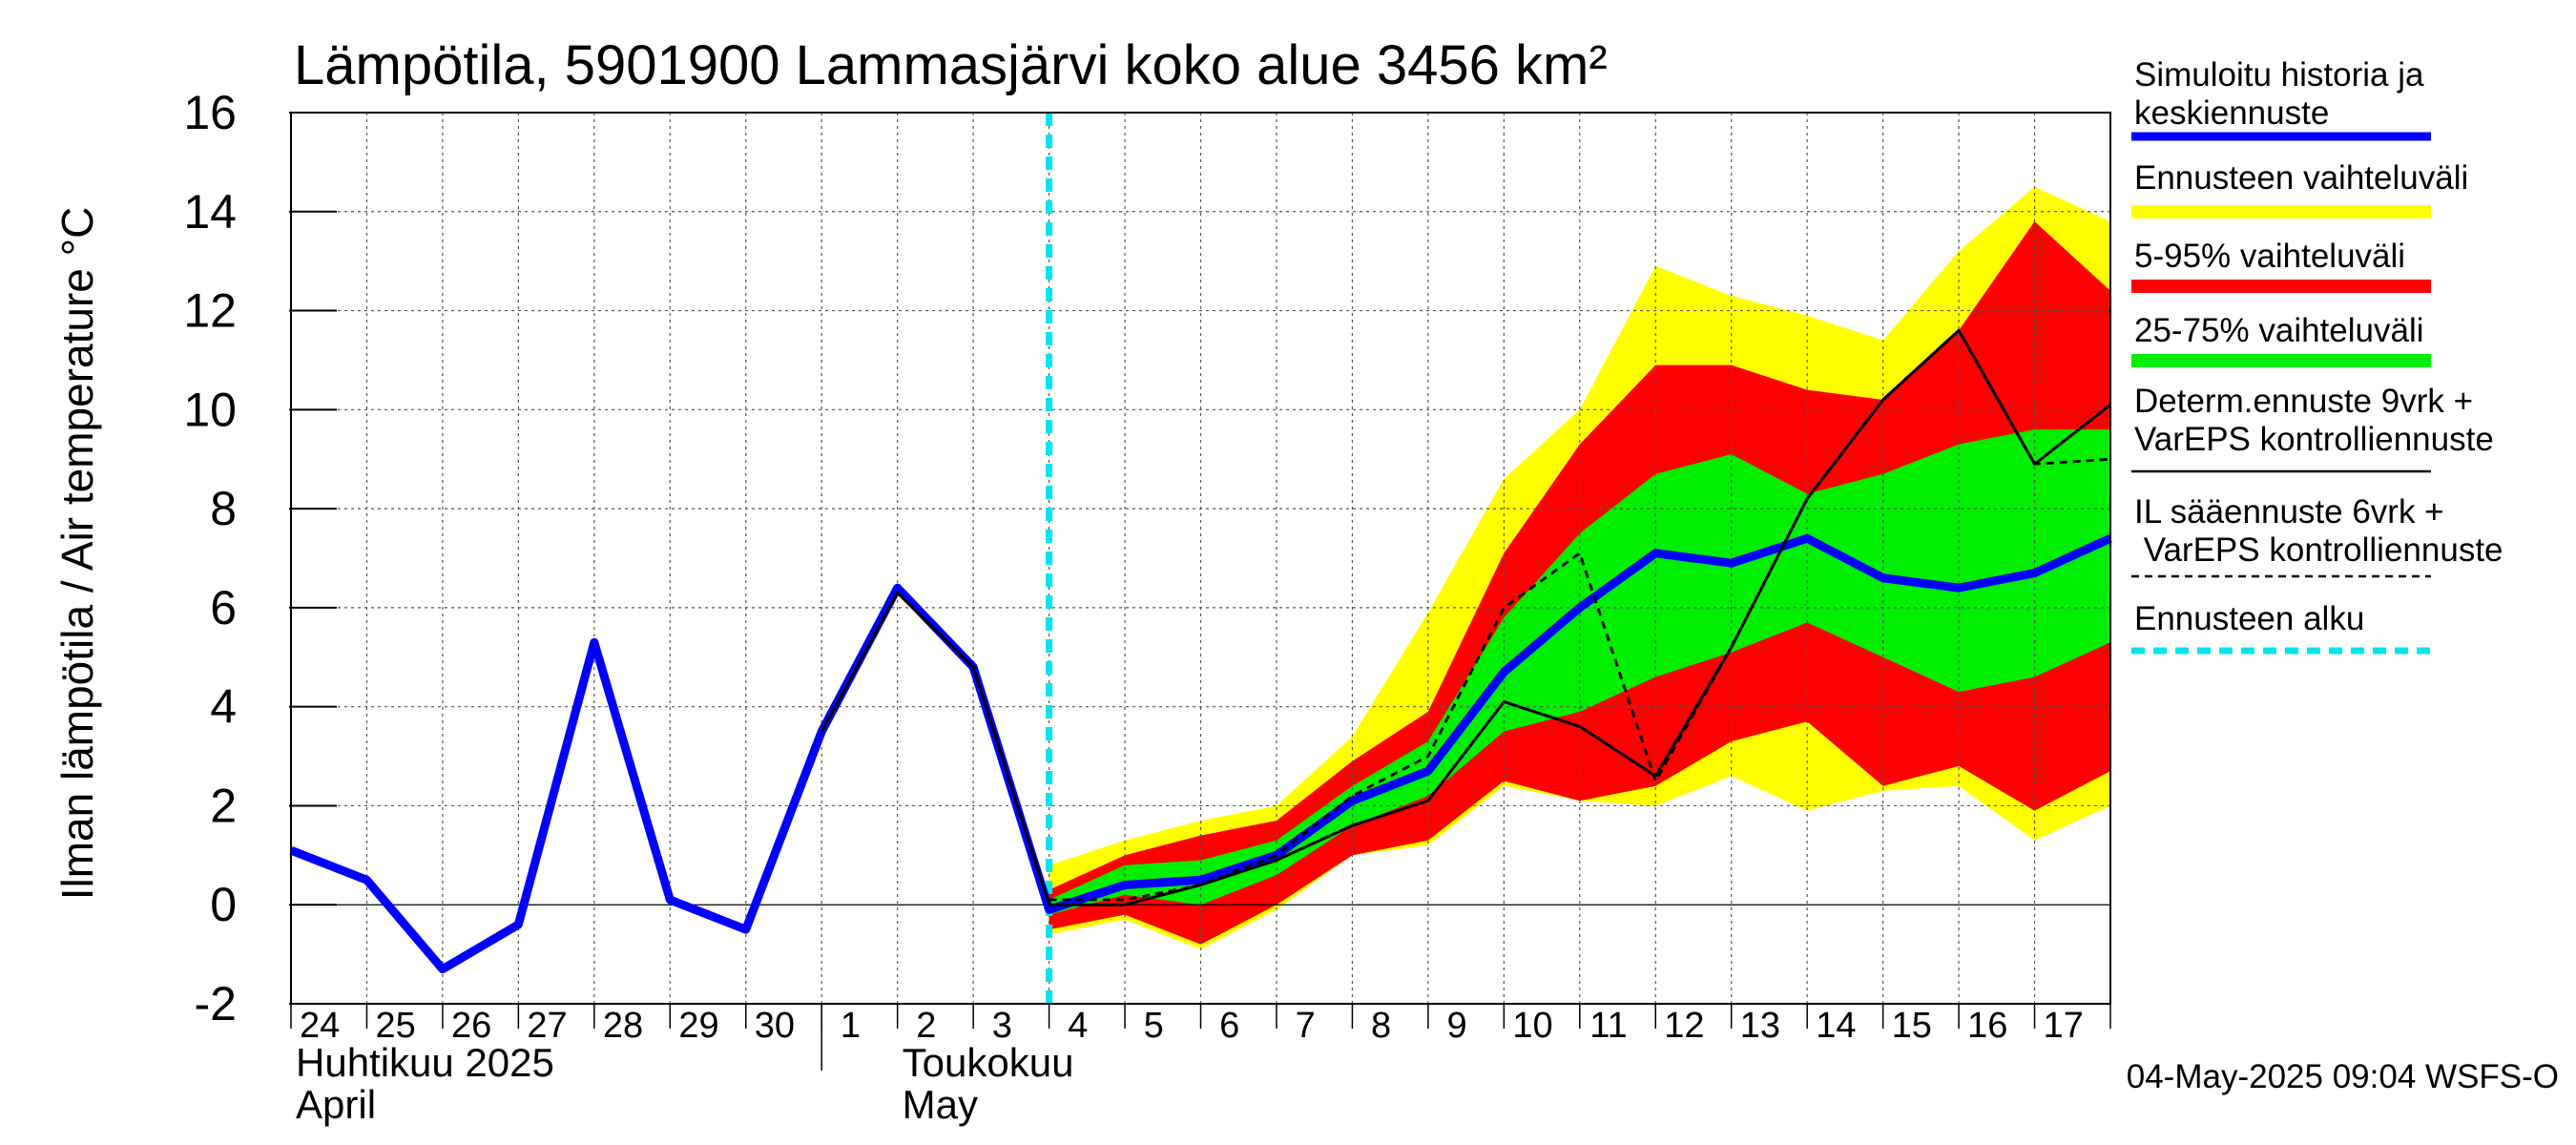 Image resolution: width=2576 pixels, height=1145 pixels. I want to click on legend-label-line: Determ.ennuste 9vrk +, so click(2303, 402).